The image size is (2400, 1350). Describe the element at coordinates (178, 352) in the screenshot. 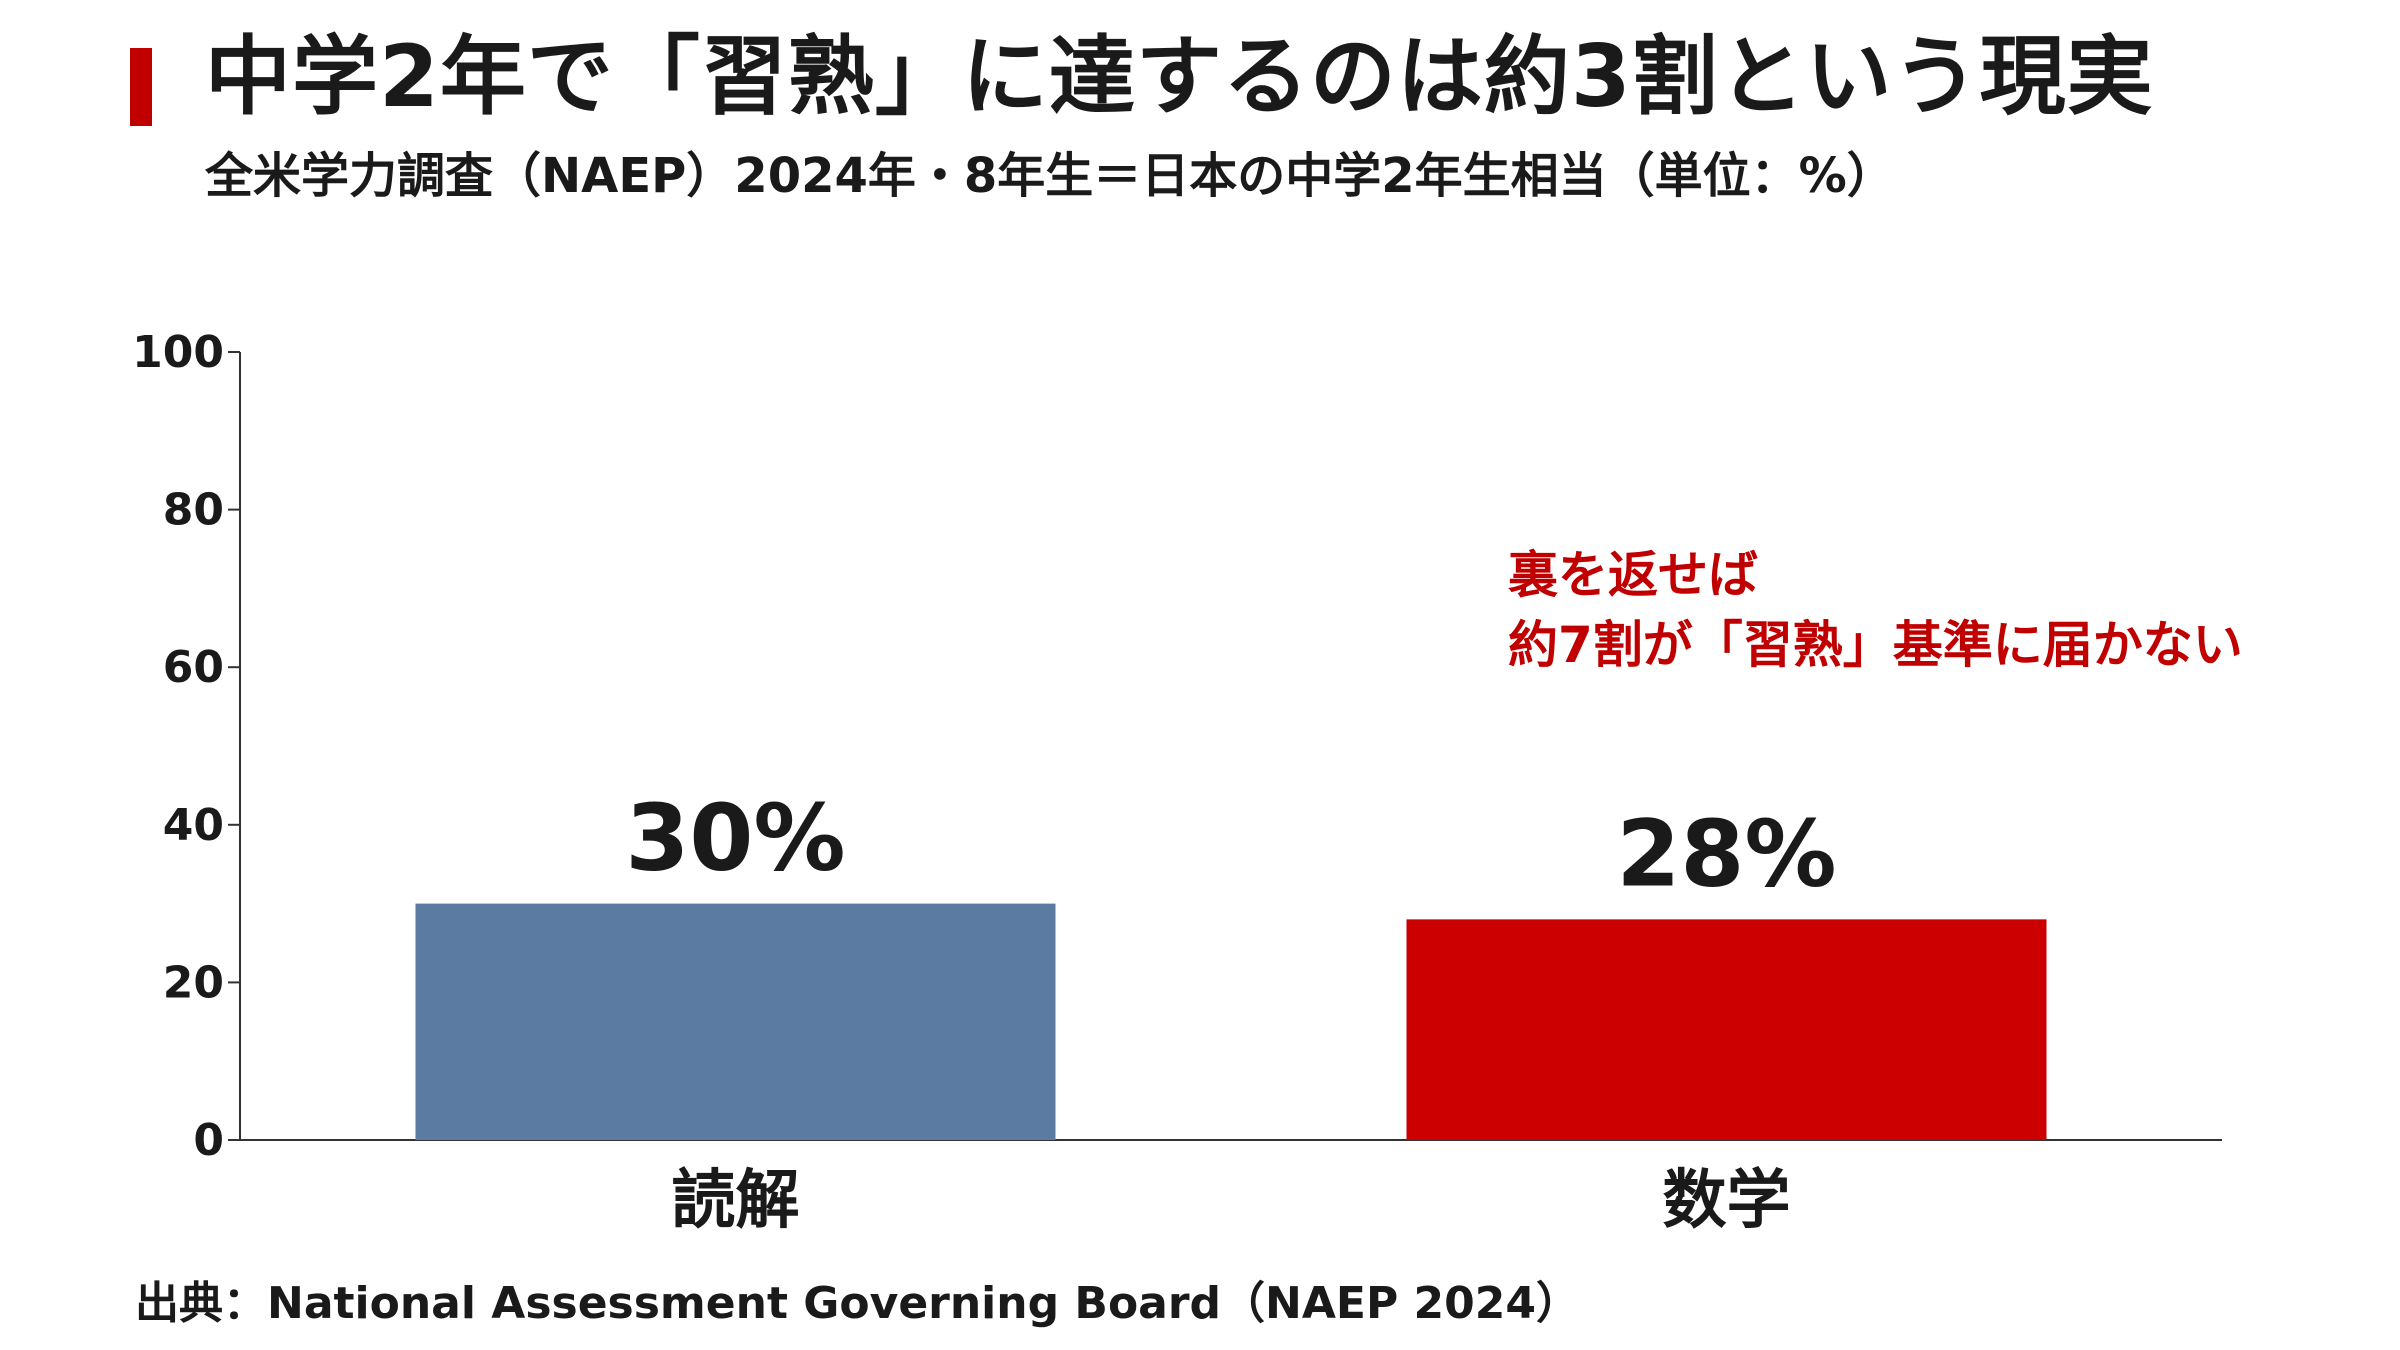

I see `y-tick-label: 100` at that location.